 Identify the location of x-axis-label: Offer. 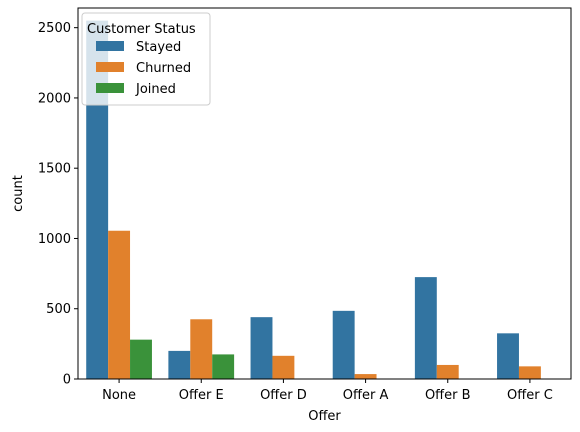
(324, 416).